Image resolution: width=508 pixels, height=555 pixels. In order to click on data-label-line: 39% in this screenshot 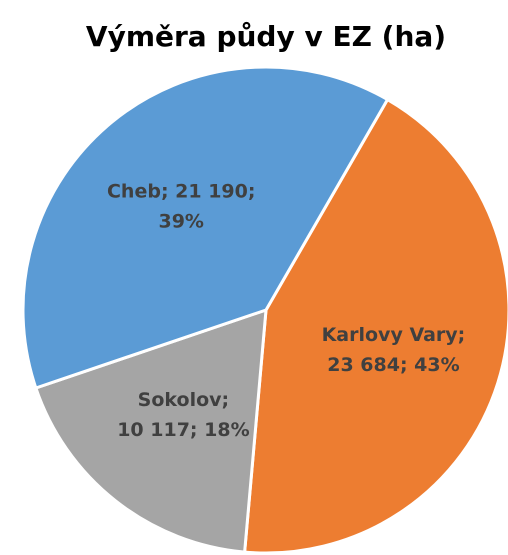, I will do `click(180, 221)`.